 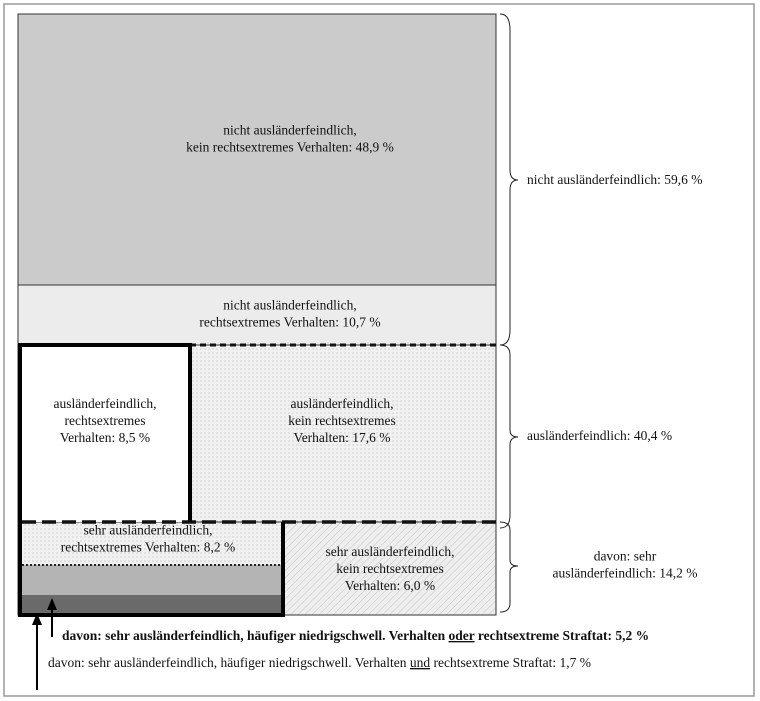 What do you see at coordinates (510, 662) in the screenshot?
I see `note-part: rechtsextreme Straftat: 1,7 %` at bounding box center [510, 662].